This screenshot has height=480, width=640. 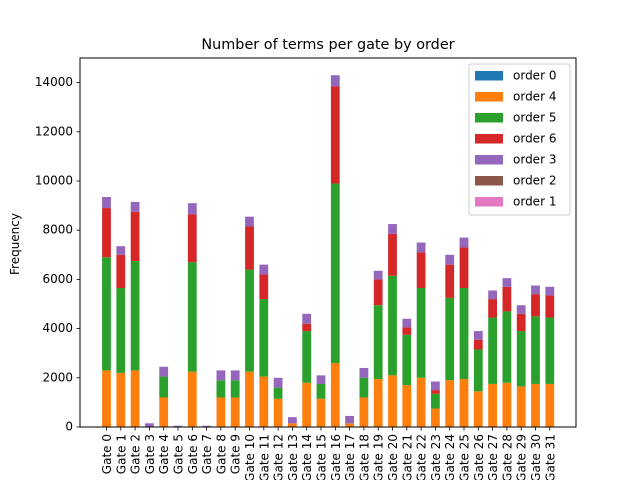 What do you see at coordinates (534, 202) in the screenshot?
I see `legend-label-6: order 1` at bounding box center [534, 202].